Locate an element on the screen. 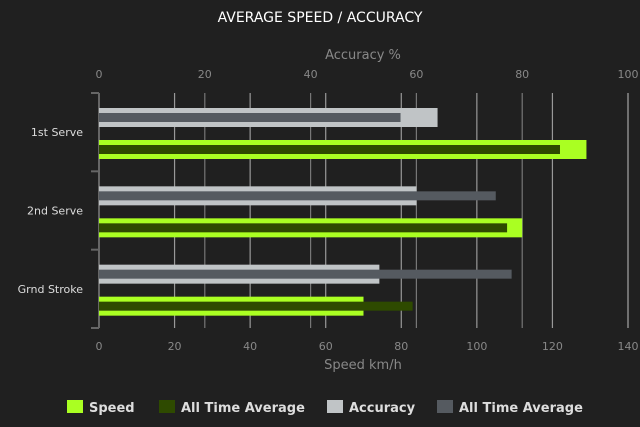  bottom-tick-label: 40 is located at coordinates (250, 346).